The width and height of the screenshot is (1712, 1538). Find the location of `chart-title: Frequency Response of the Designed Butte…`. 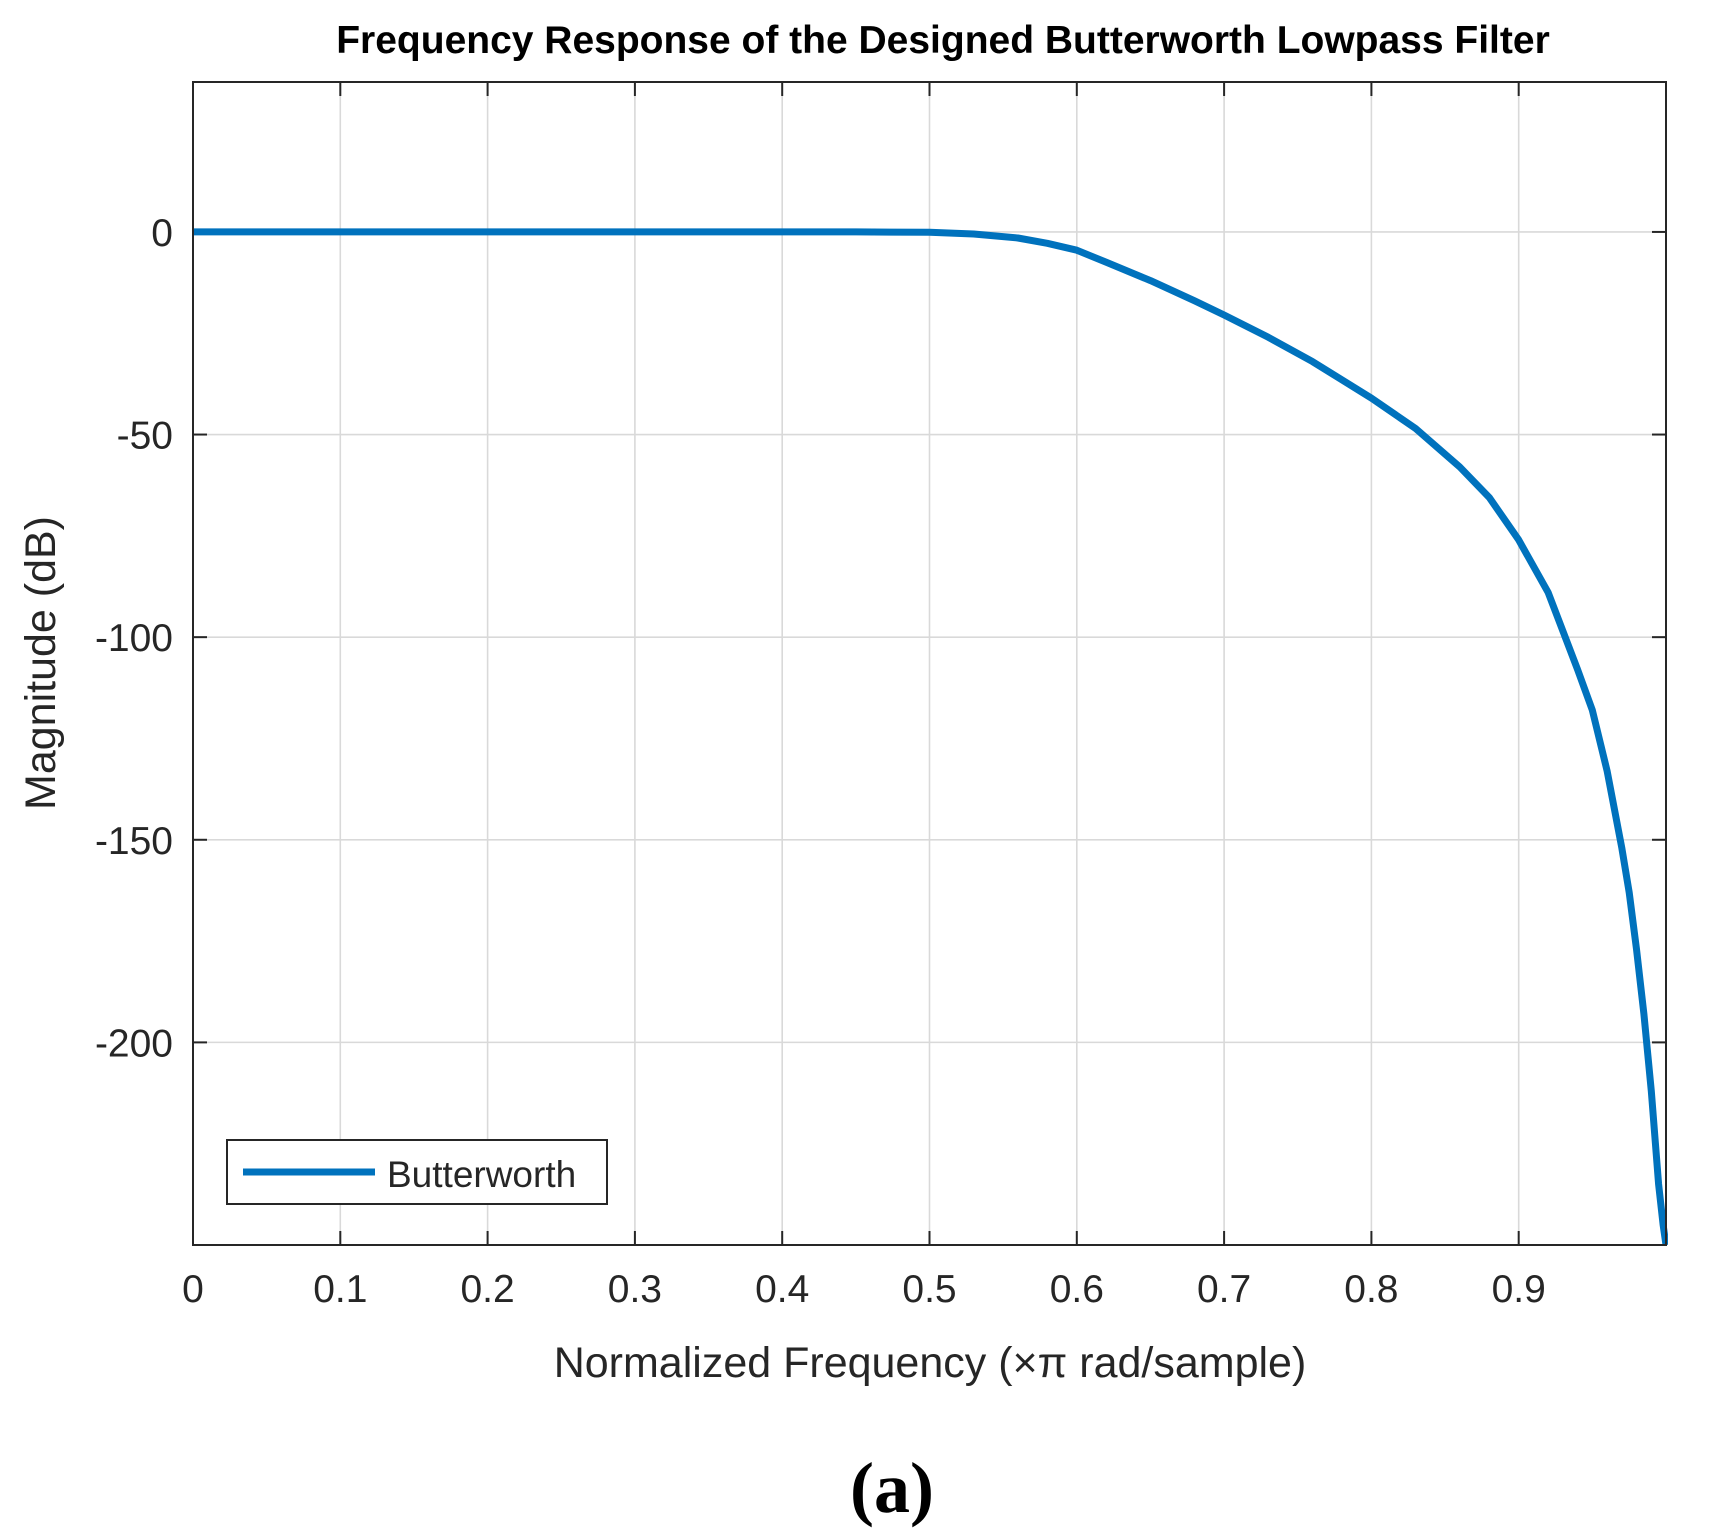

chart-title: Frequency Response of the Designed Butte… is located at coordinates (943, 40).